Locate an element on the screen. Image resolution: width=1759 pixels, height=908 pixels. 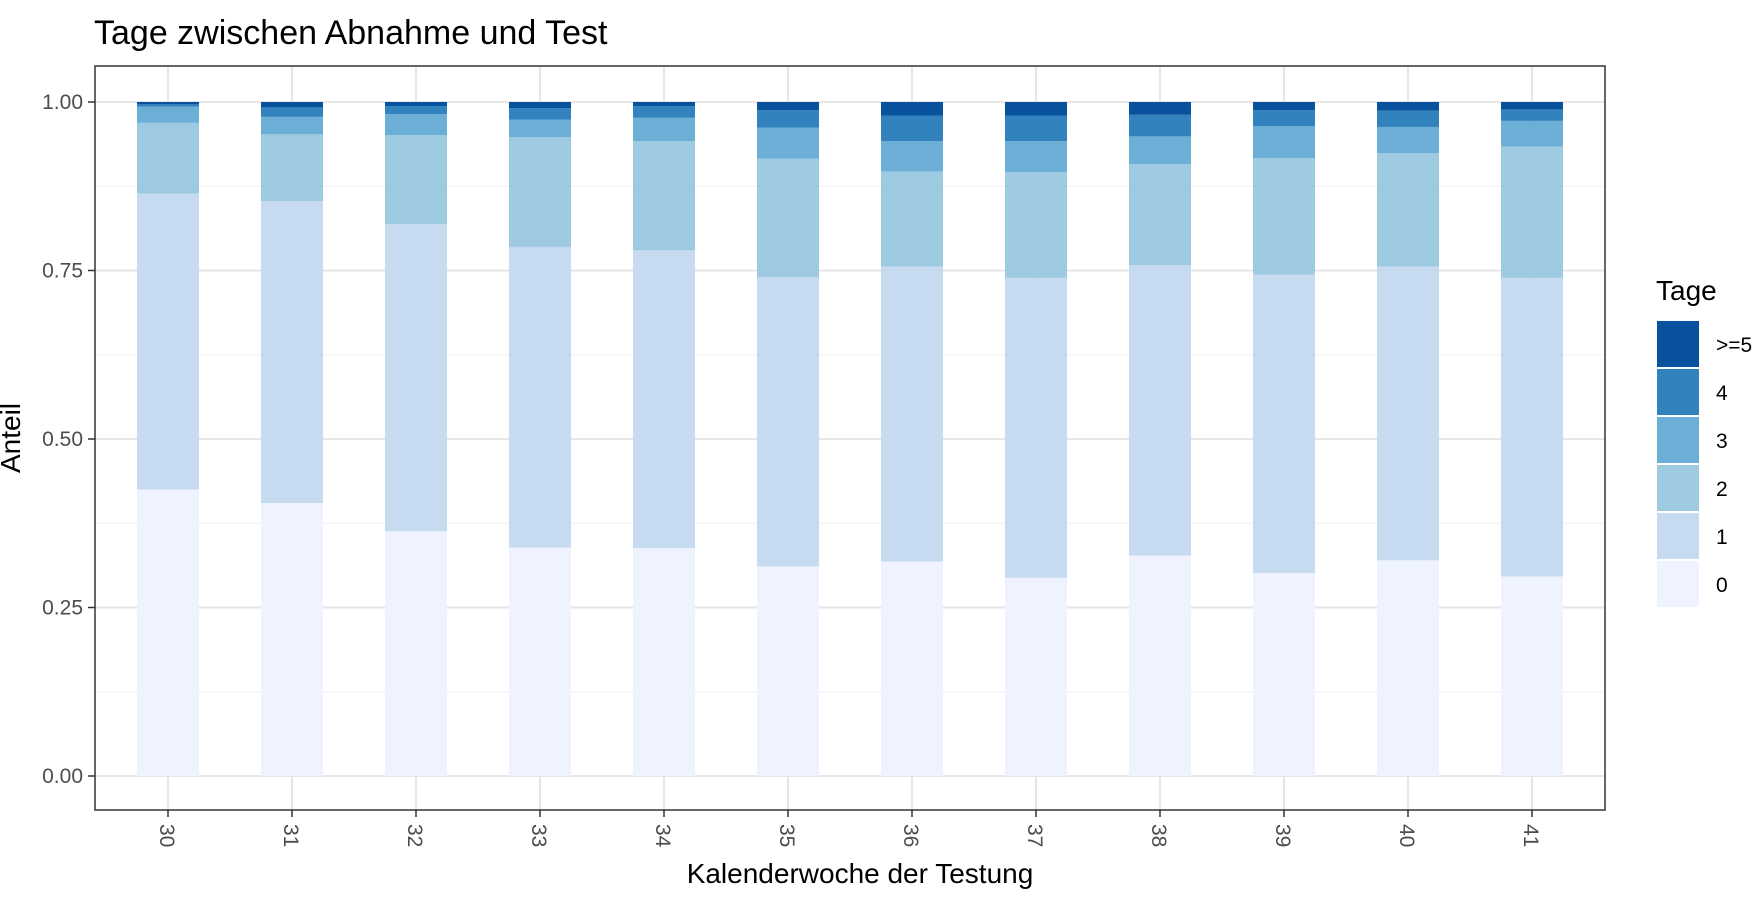
bar-segment-1-kw38 is located at coordinates (1160, 410).